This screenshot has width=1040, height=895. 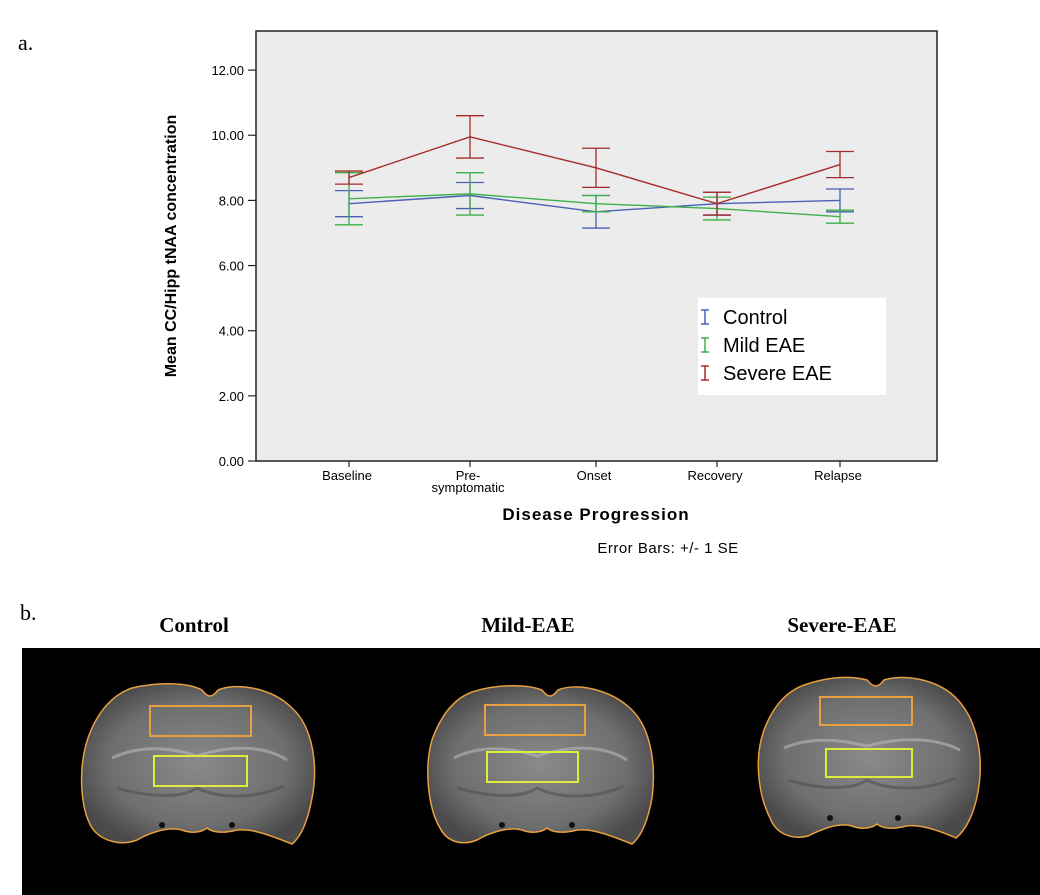 I want to click on caption-severe-eae: Severe-EAE, so click(x=842, y=625).